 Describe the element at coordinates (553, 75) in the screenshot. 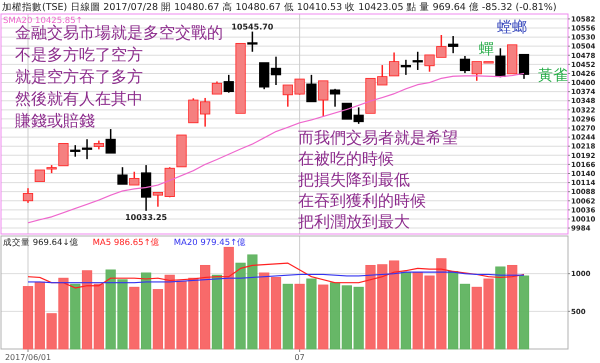

I see `text: 黃雀` at that location.